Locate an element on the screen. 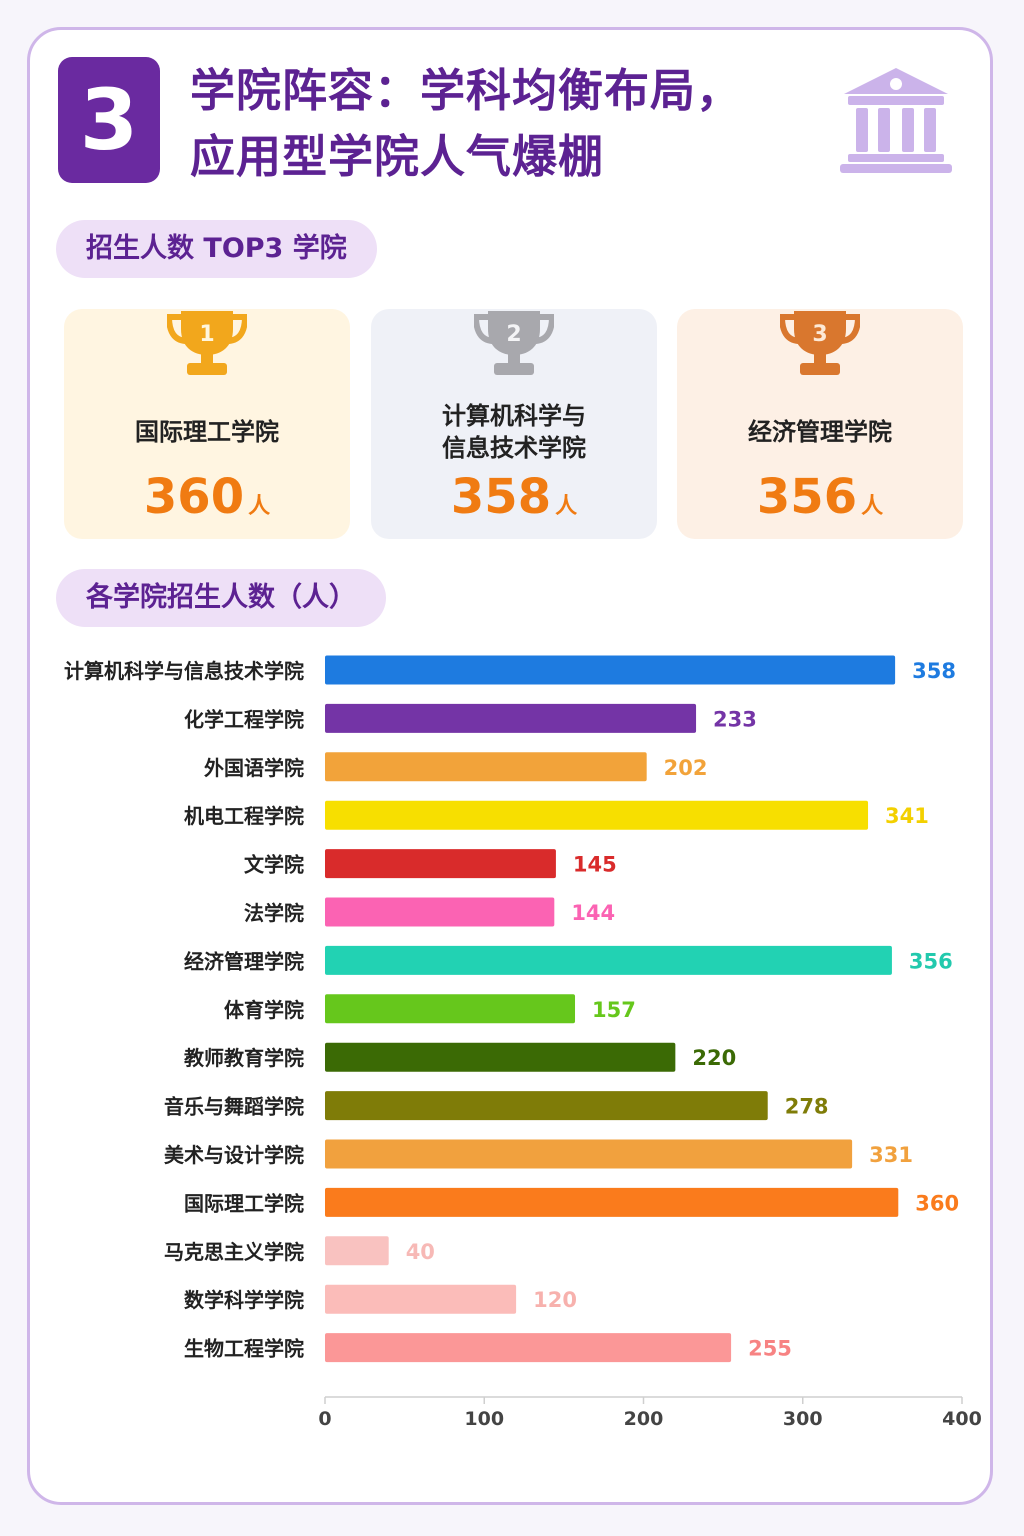 This screenshot has height=1536, width=1024. bar-value-label: 202 is located at coordinates (686, 768).